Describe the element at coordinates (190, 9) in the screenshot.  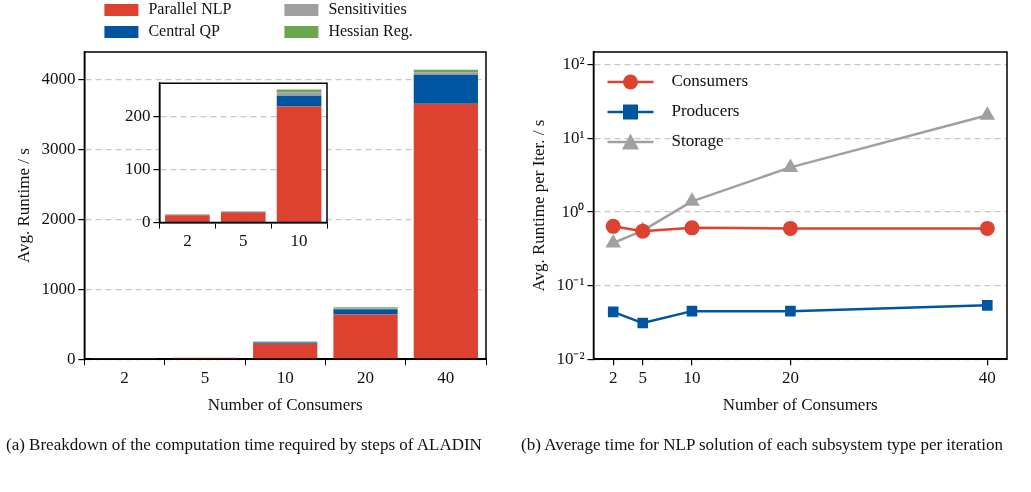
I see `legend-label: Parallel NLP` at that location.